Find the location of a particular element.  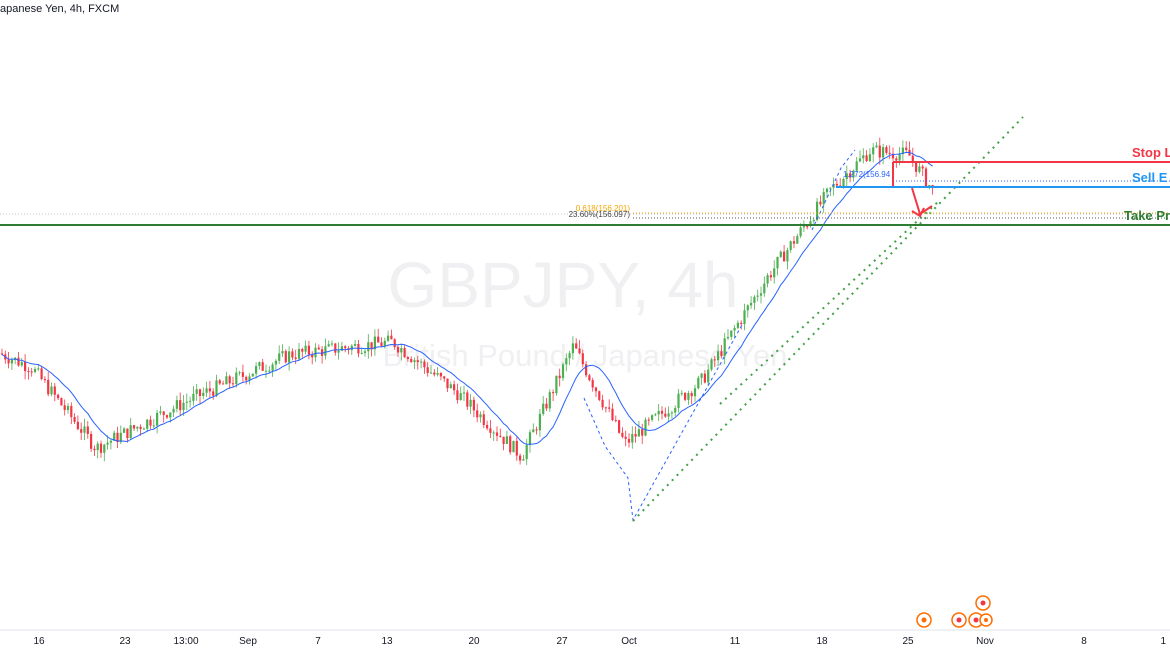

projection-arrowhead-icon is located at coordinates (918, 212).